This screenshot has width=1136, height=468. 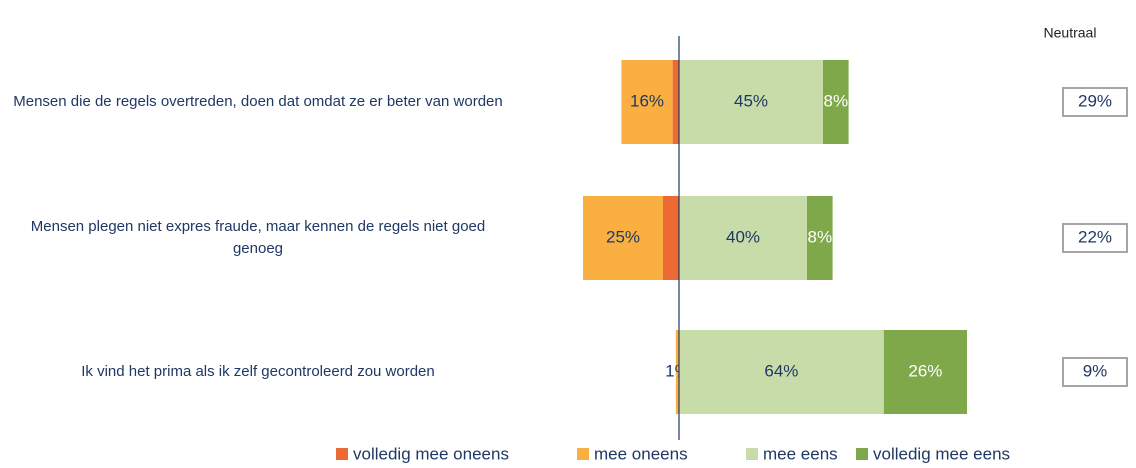 I want to click on value-label: 45%, so click(x=751, y=100).